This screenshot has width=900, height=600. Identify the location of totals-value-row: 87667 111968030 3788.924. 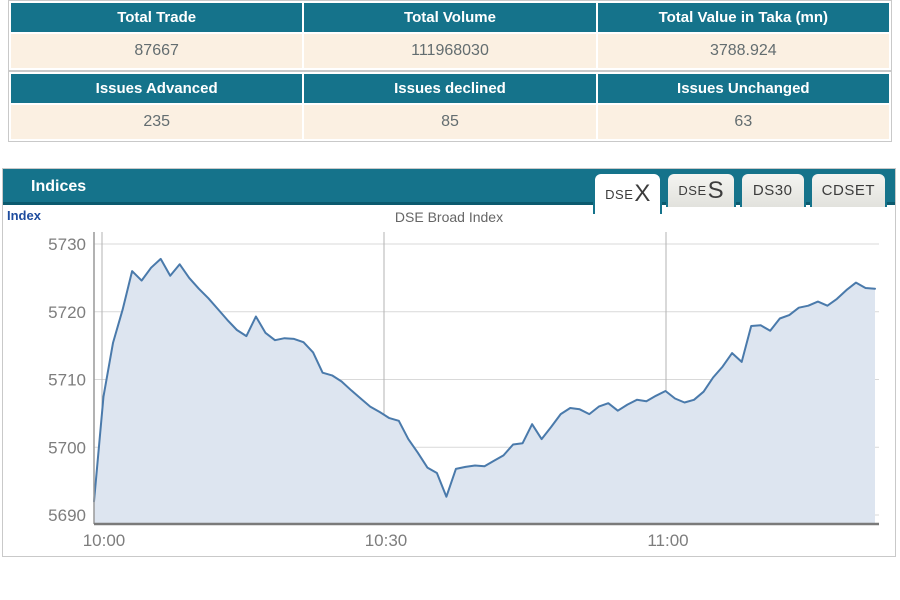
(450, 51).